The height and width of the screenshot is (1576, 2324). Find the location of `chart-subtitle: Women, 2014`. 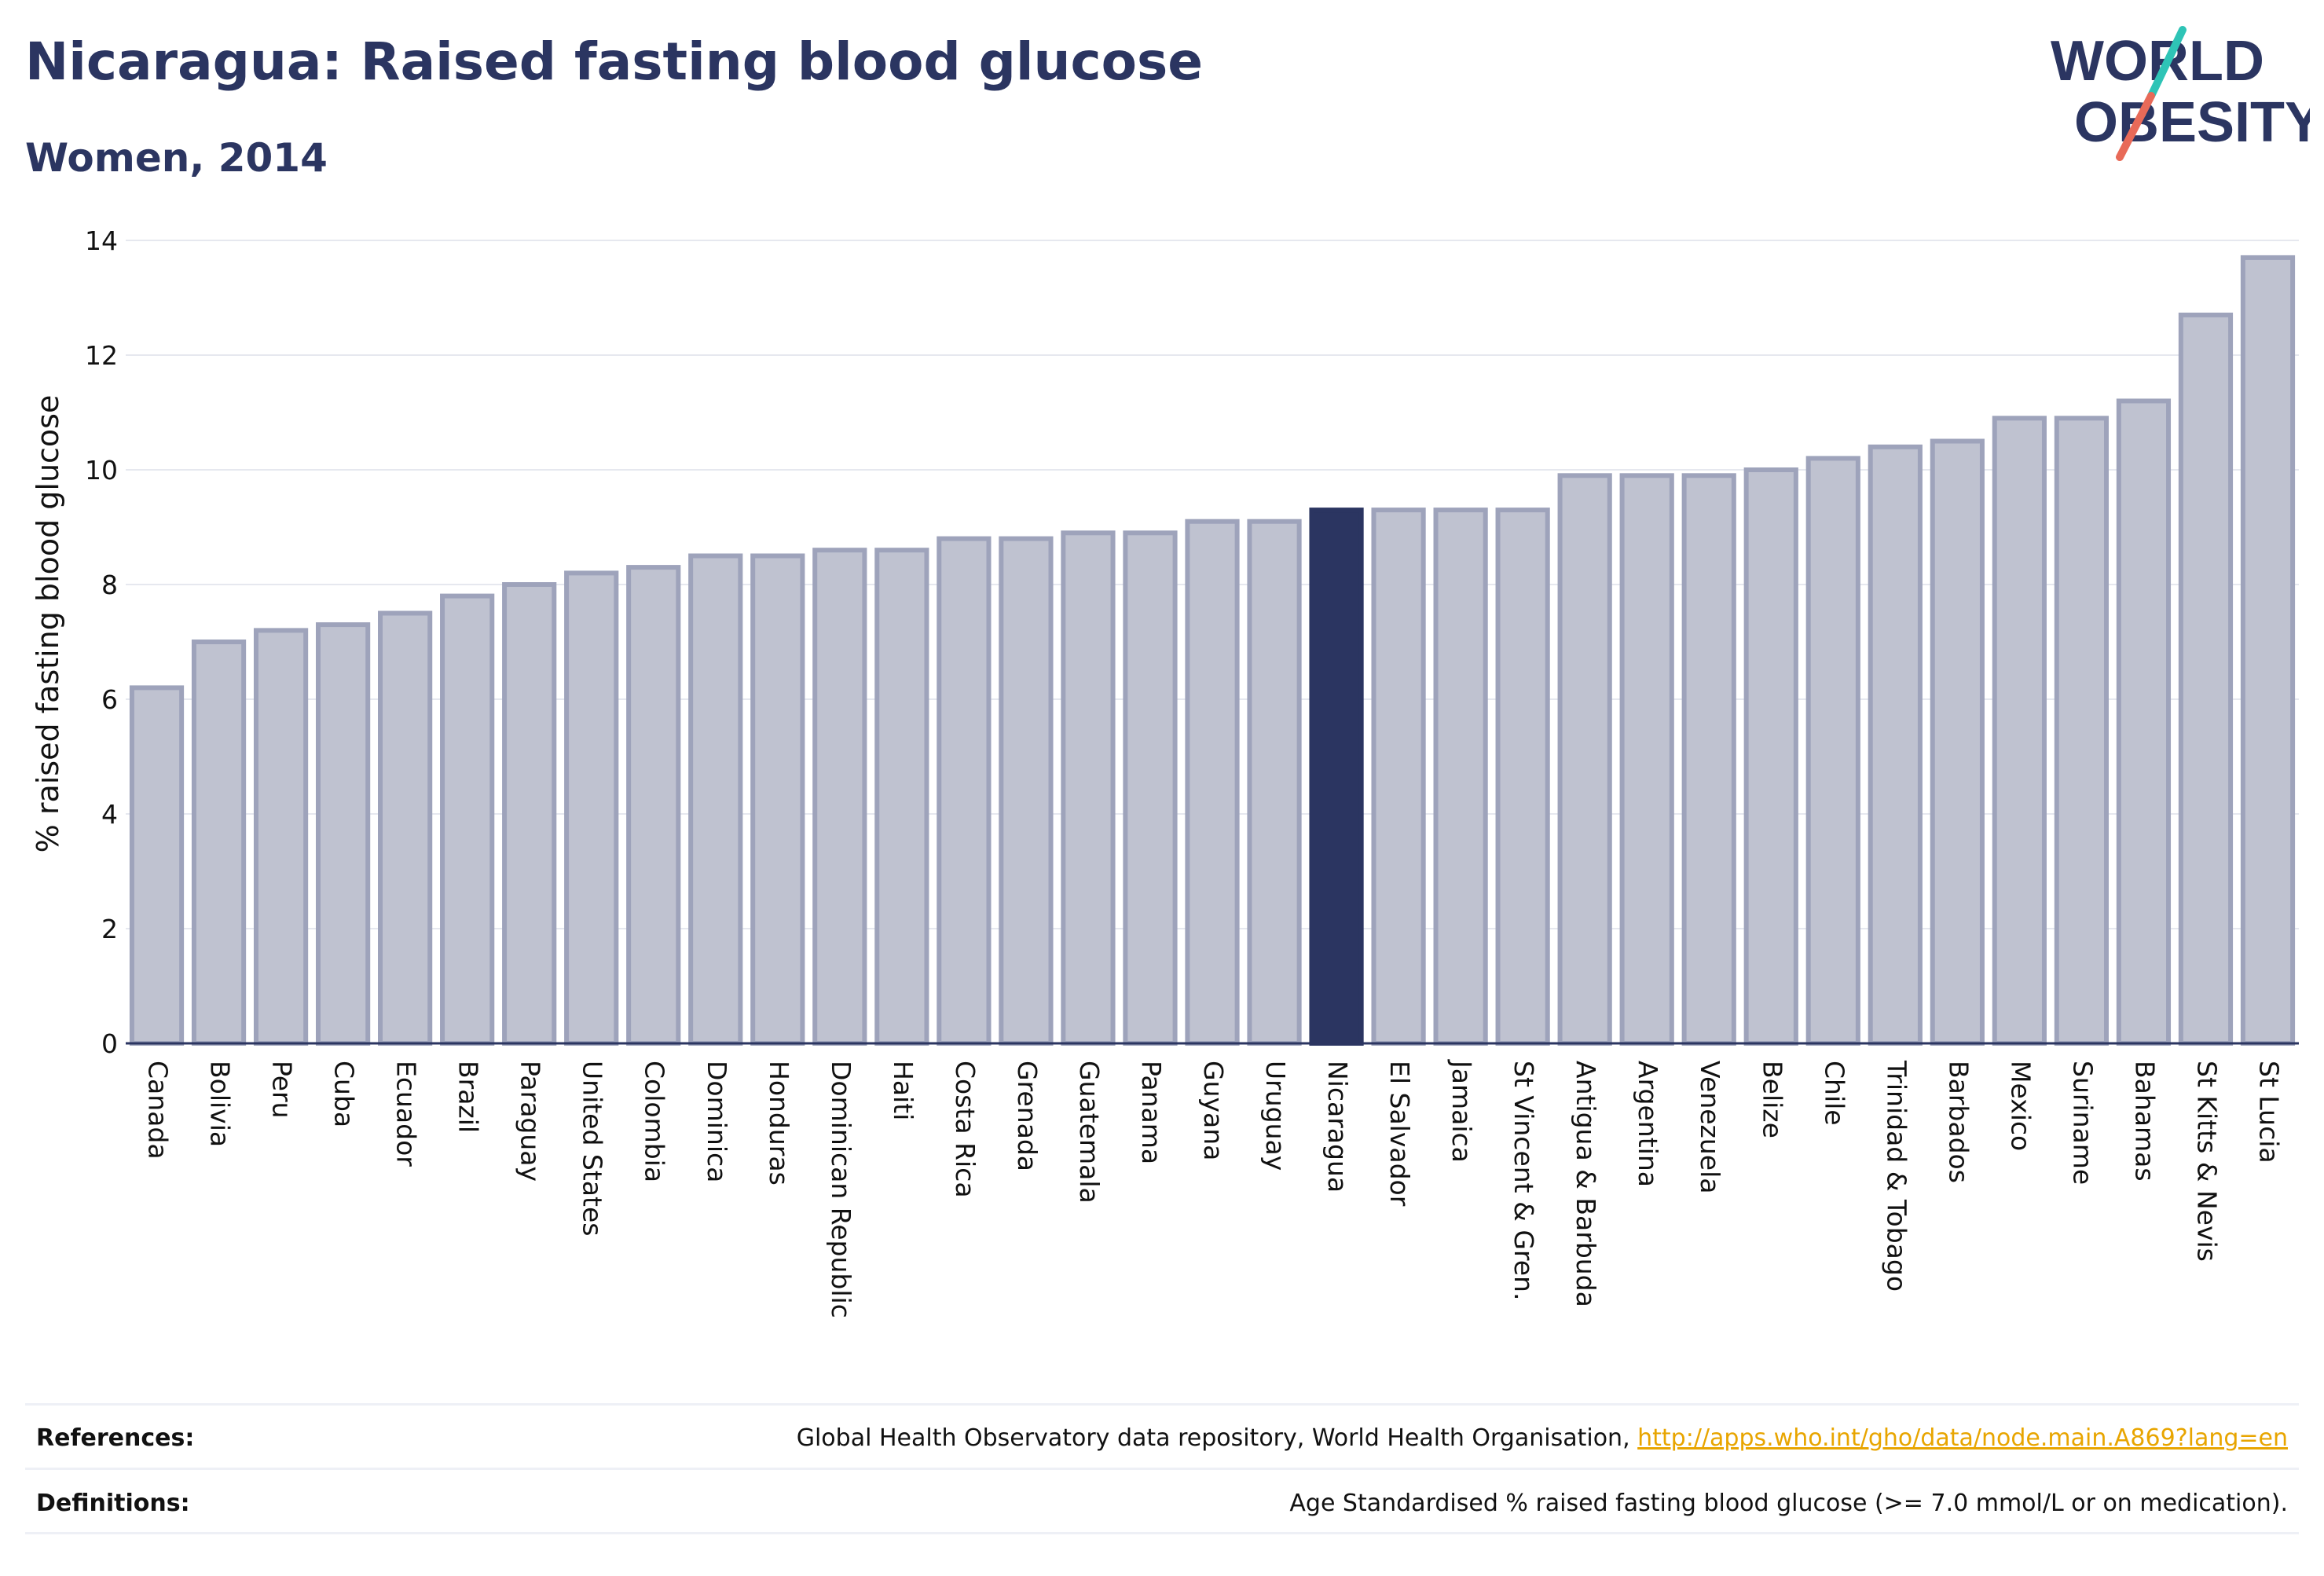

chart-subtitle: Women, 2014 is located at coordinates (176, 158).